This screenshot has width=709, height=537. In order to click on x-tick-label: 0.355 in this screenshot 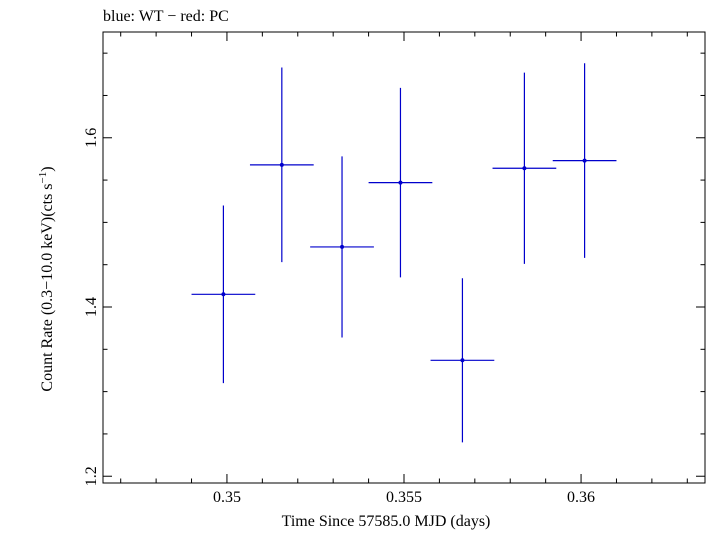, I will do `click(404, 497)`.